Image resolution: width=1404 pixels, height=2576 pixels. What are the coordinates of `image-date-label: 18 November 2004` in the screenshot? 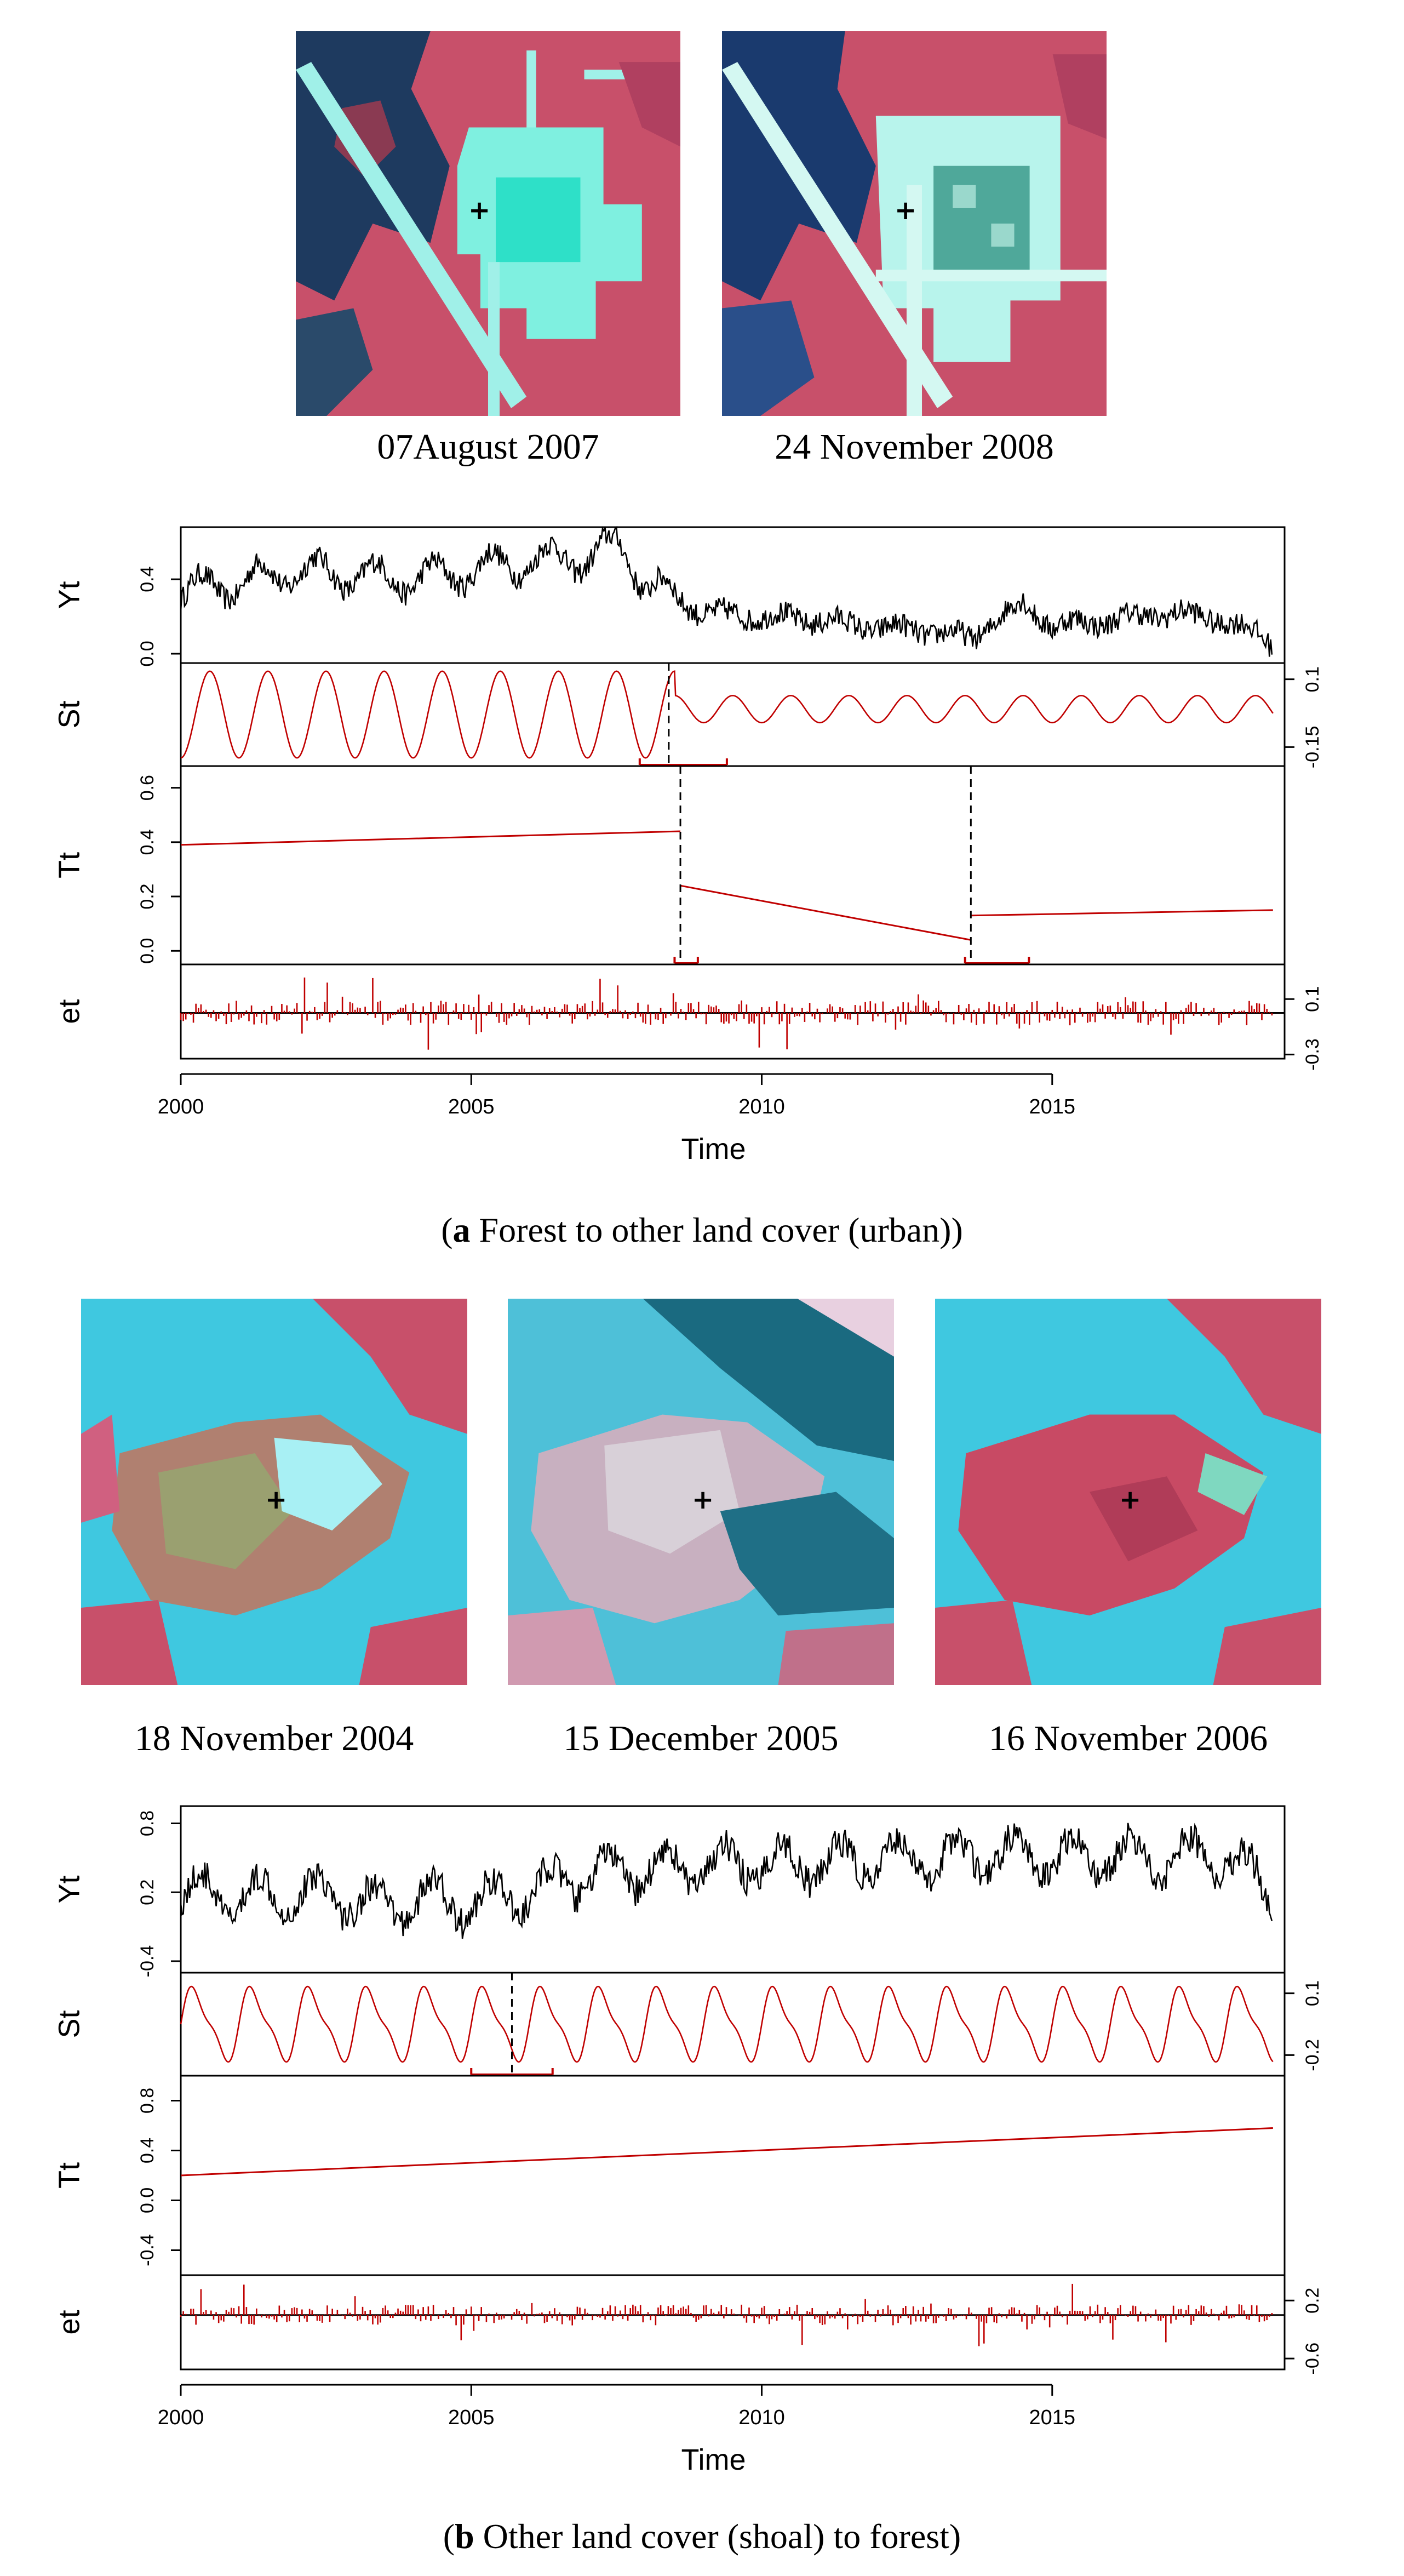 It's located at (274, 1738).